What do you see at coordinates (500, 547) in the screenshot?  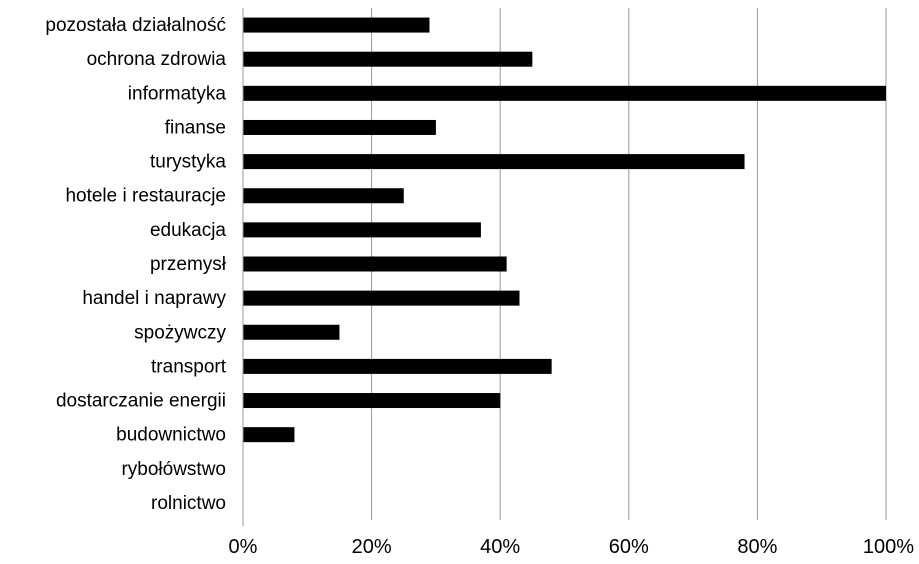 I see `x-tick-label: 40%` at bounding box center [500, 547].